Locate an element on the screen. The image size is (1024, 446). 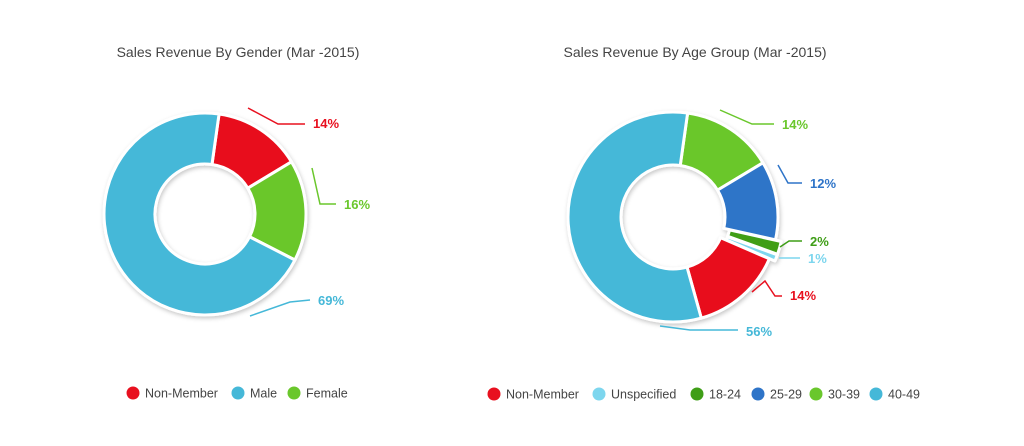
value-label-male: 69% is located at coordinates (331, 300).